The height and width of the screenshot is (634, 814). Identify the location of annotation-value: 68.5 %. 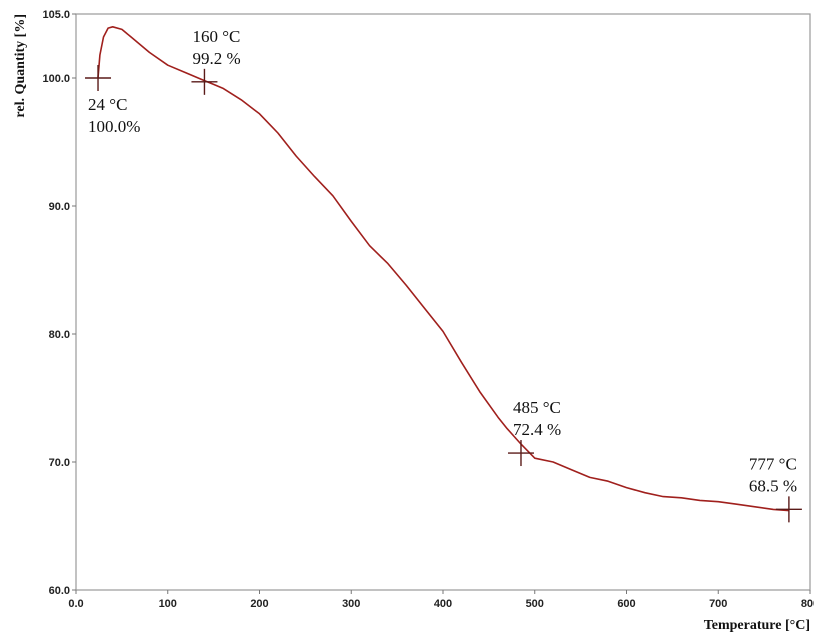
(773, 485).